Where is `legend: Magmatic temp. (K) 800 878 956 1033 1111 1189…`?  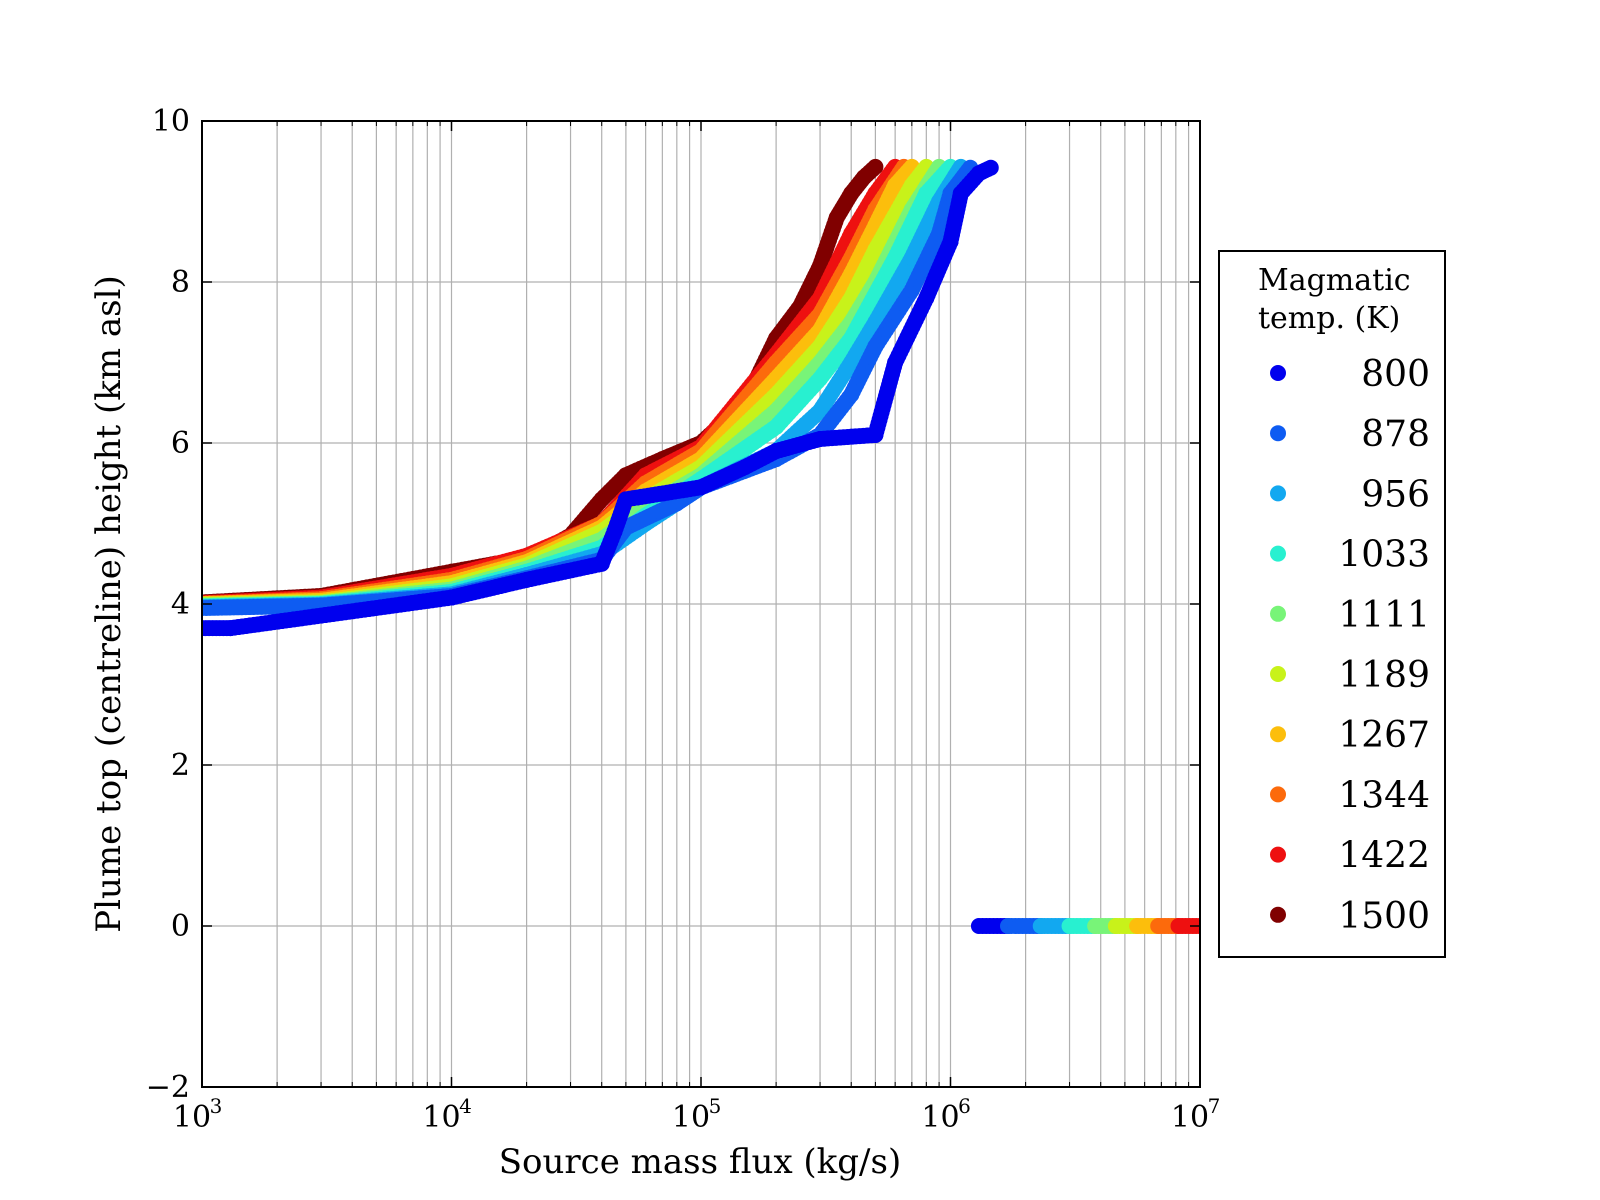 legend: Magmatic temp. (K) 800 878 956 1033 1111 1189… is located at coordinates (1332, 604).